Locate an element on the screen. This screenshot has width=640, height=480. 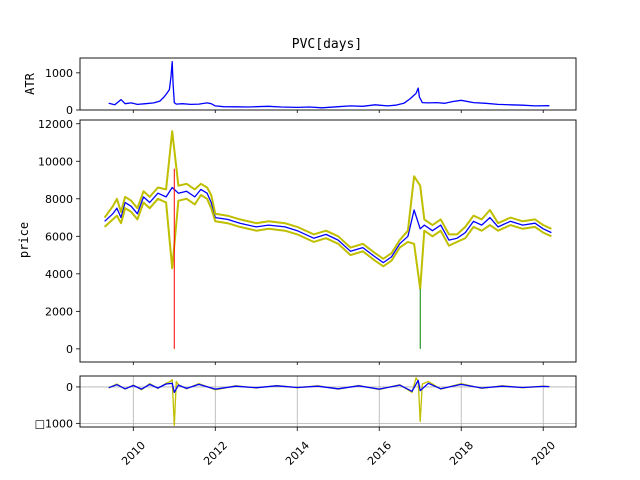
y-tick-label-5: 10000 is located at coordinates (55, 161).